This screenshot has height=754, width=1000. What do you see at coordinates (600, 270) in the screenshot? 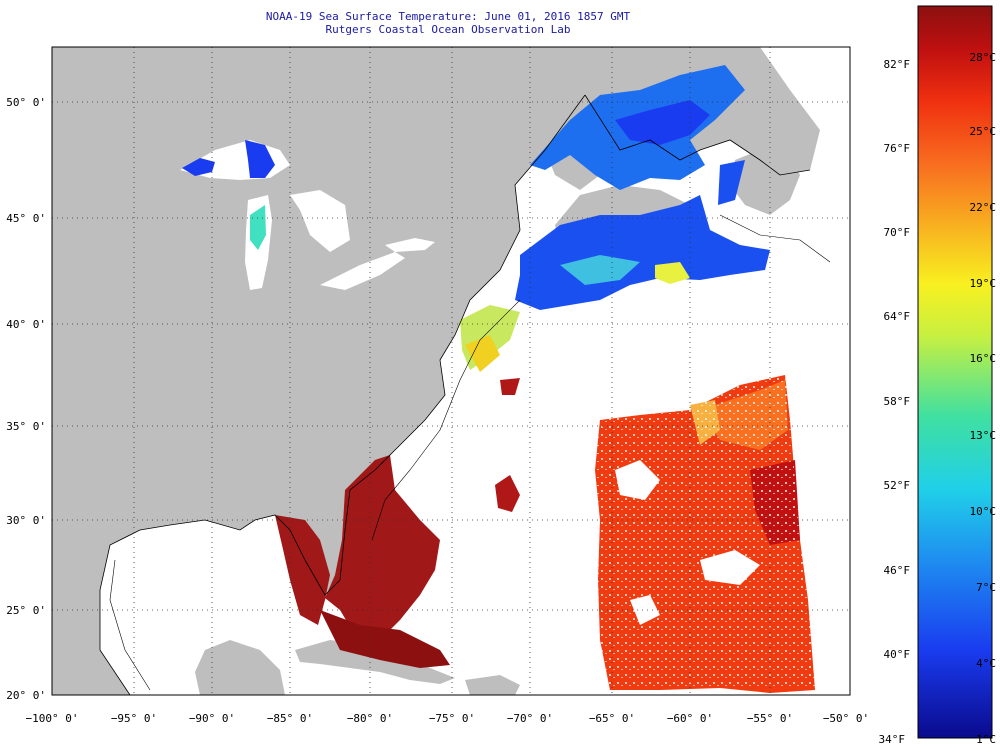
I see `sst-gulf-of-maine-warm` at bounding box center [600, 270].